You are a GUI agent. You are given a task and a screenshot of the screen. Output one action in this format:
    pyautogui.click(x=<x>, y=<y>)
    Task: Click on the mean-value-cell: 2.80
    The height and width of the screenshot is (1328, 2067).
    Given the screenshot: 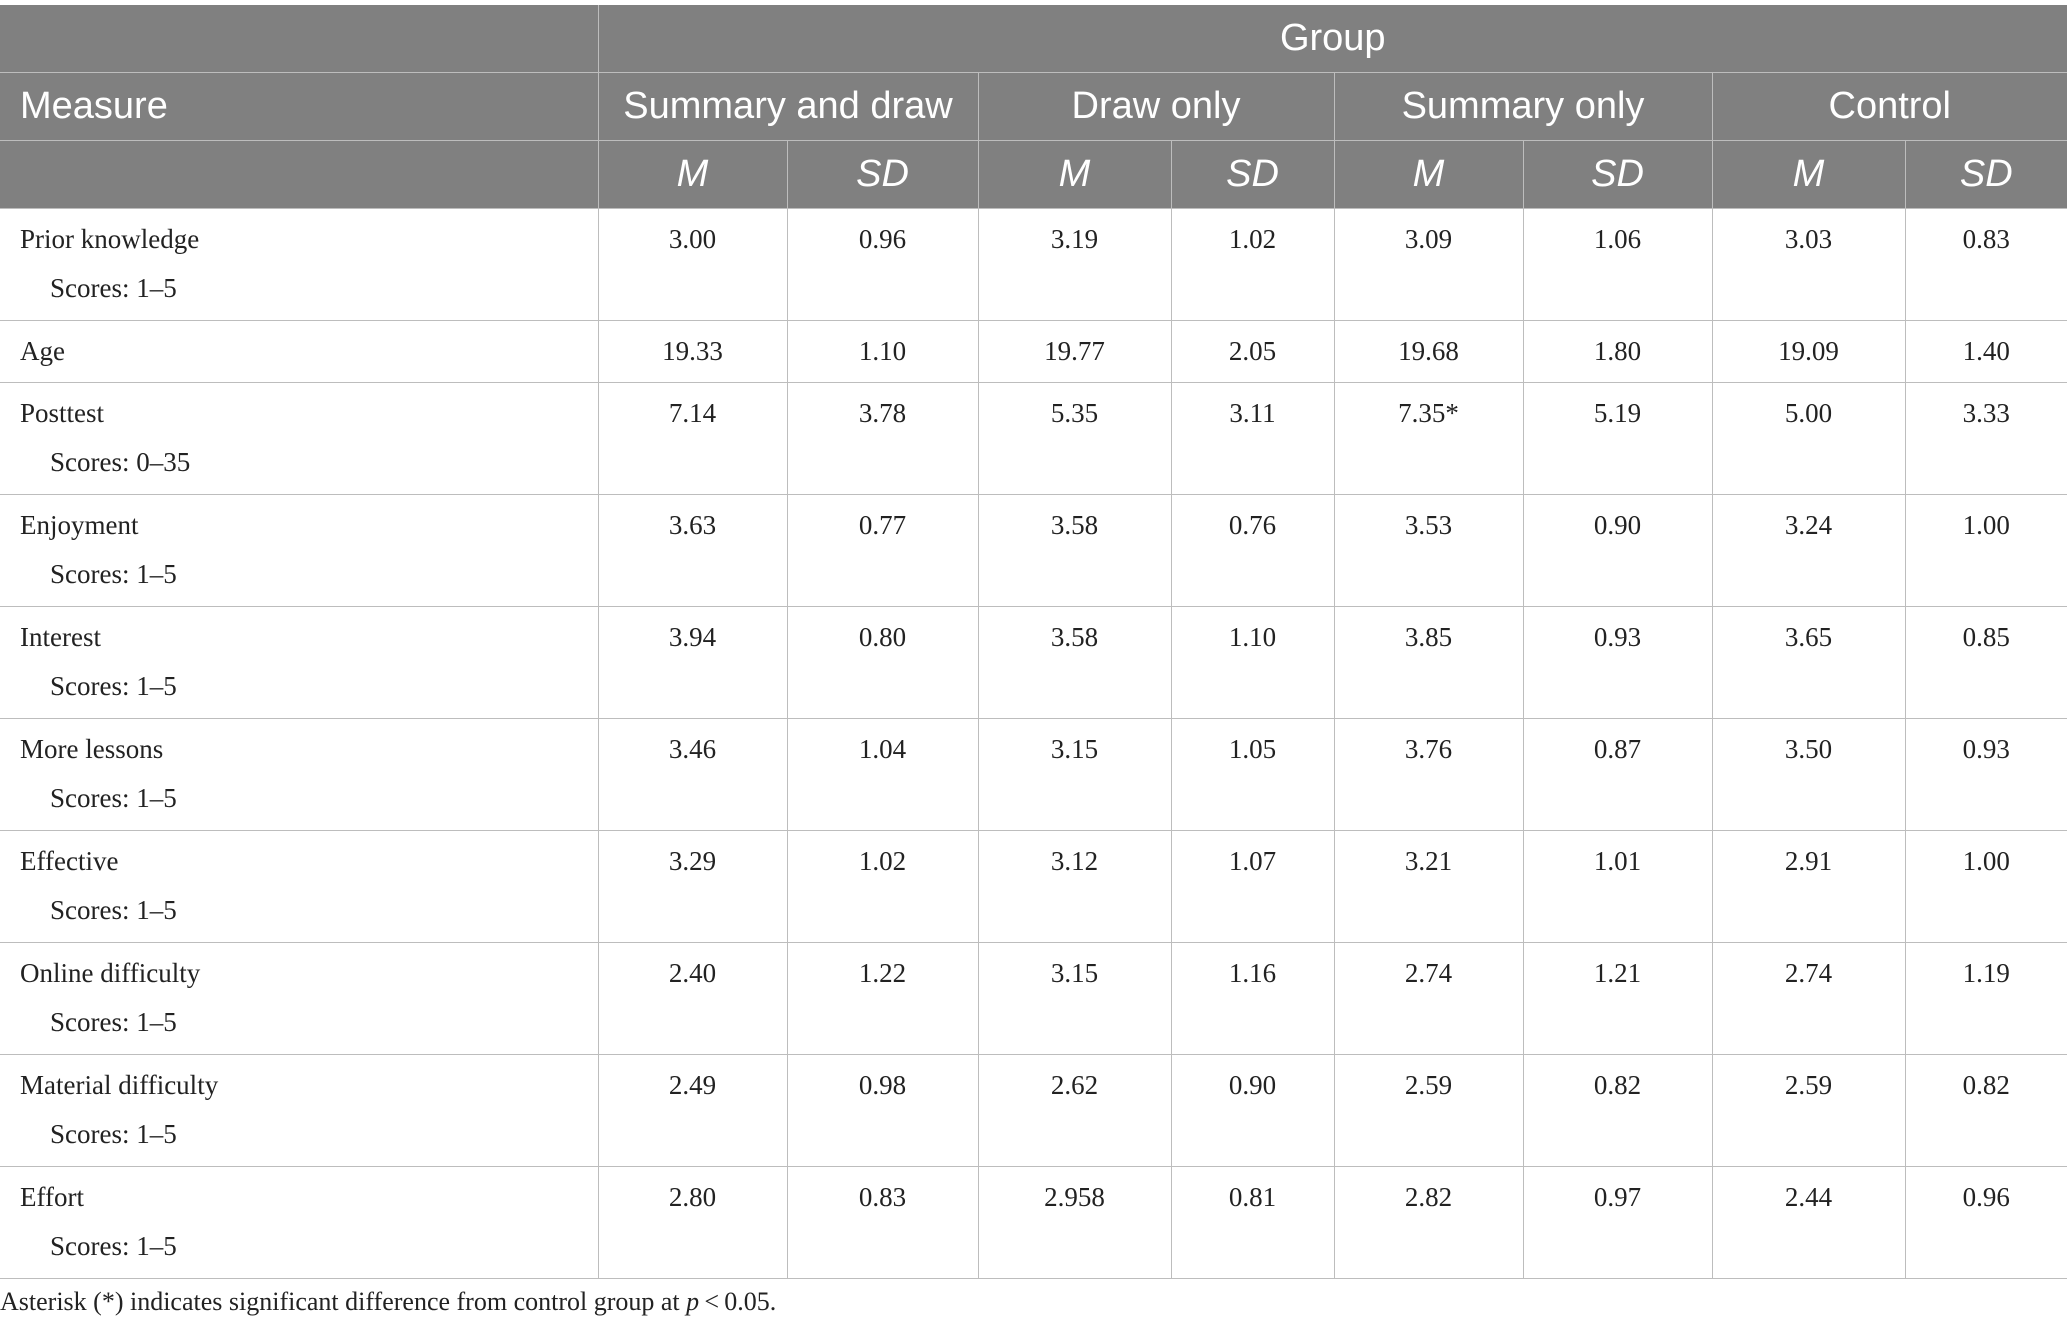 What is the action you would take?
    pyautogui.click(x=692, y=1222)
    